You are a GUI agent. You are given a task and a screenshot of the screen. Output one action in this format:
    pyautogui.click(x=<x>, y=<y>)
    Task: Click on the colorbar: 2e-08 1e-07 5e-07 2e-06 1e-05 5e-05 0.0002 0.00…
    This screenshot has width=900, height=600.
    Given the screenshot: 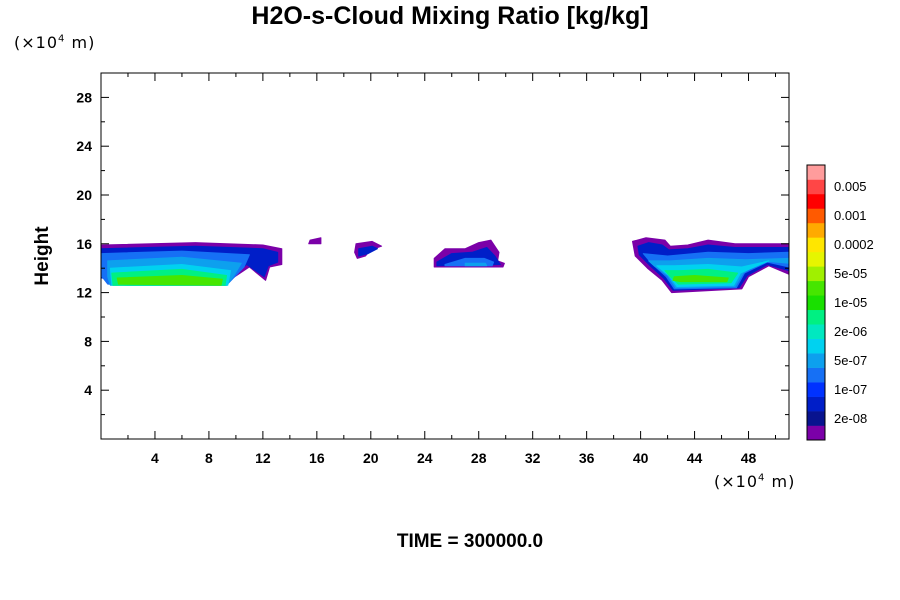 What is the action you would take?
    pyautogui.click(x=840, y=302)
    